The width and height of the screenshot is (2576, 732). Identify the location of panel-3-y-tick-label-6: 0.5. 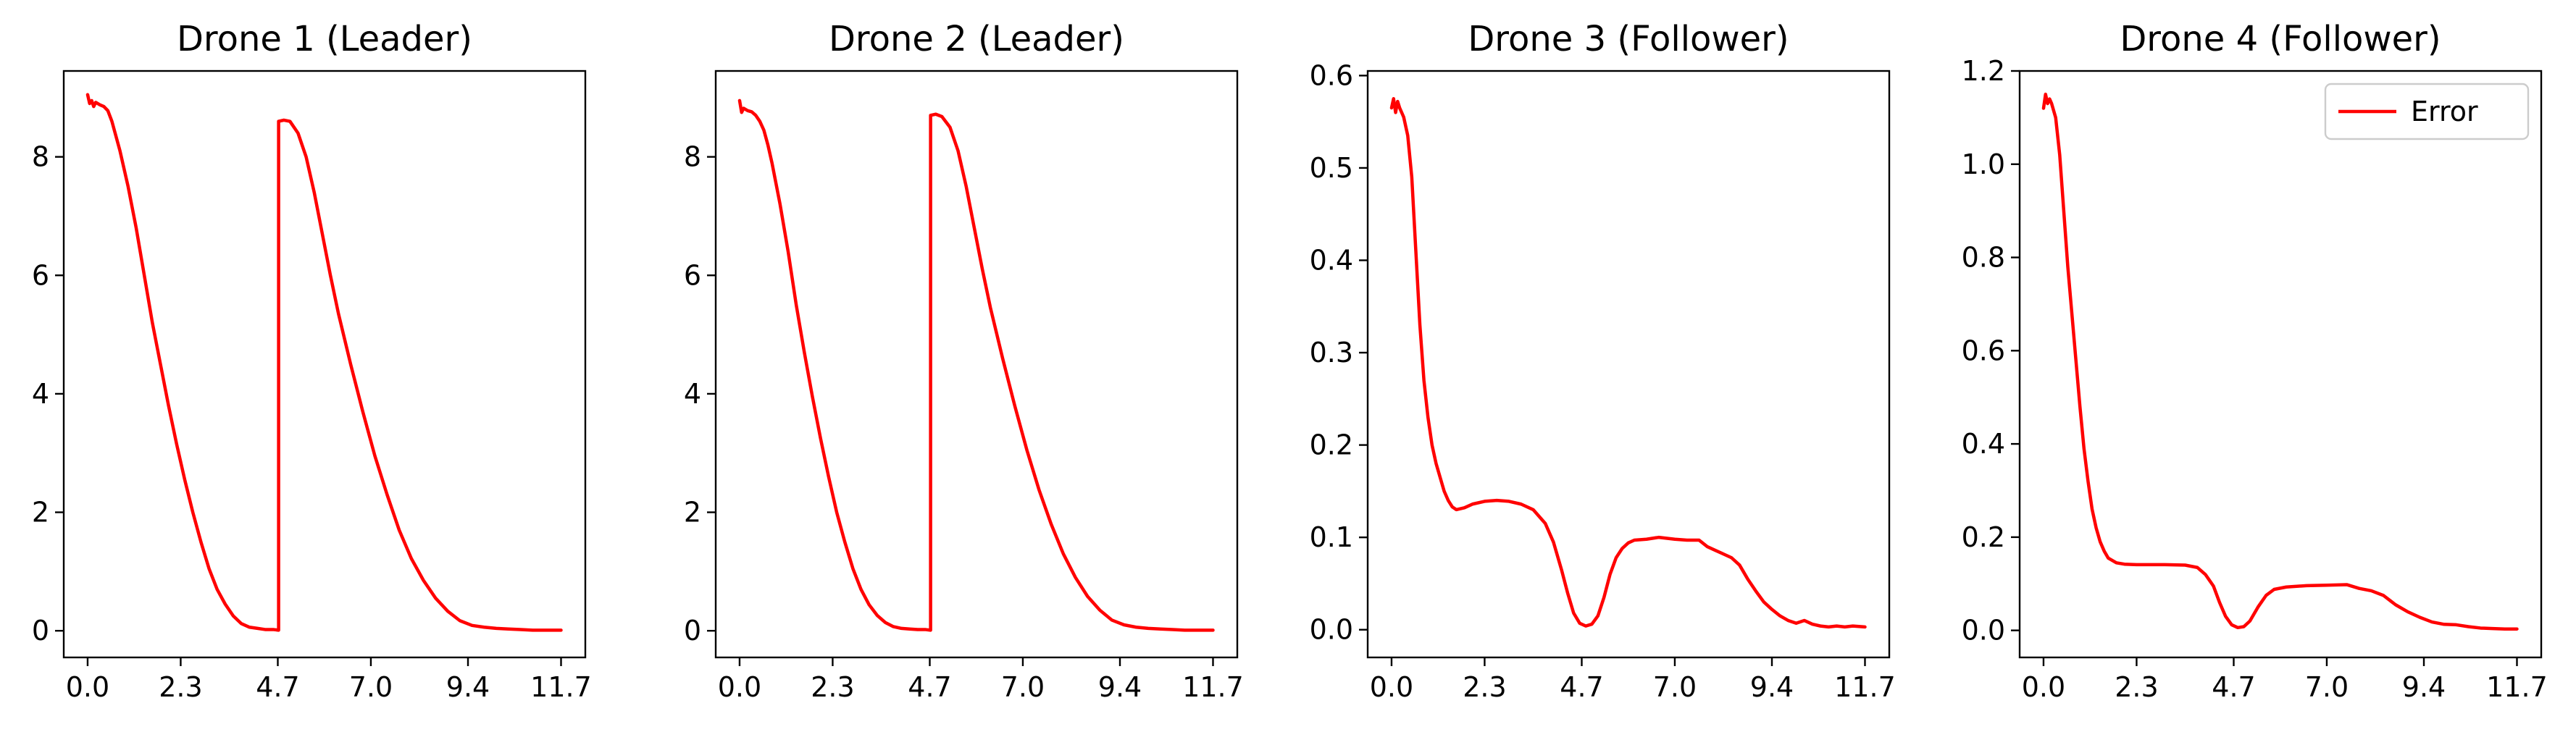
(1331, 168).